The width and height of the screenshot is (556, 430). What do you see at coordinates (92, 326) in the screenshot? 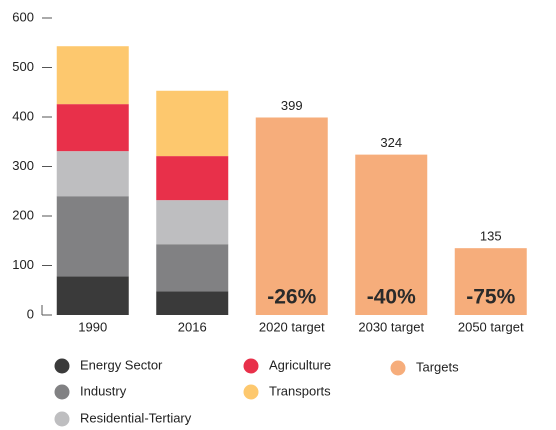
I see `x-tick-label: 1990` at bounding box center [92, 326].